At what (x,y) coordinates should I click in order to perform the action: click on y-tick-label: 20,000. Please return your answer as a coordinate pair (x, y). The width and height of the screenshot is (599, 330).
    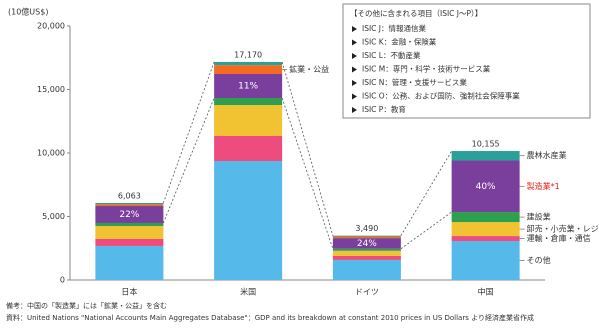
    Looking at the image, I should click on (51, 26).